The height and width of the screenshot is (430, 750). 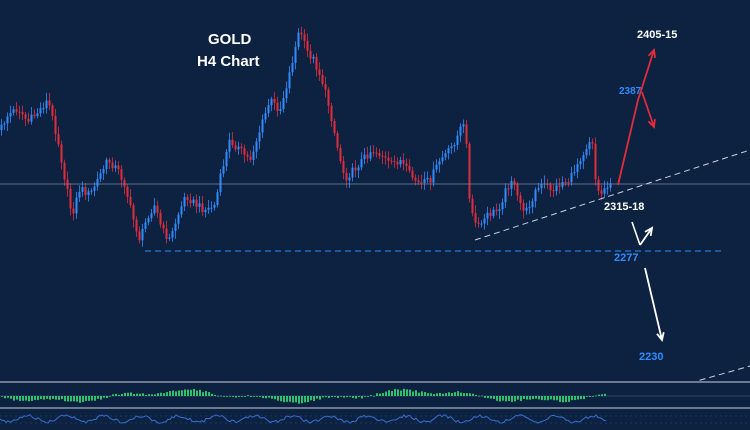 What do you see at coordinates (646, 75) in the screenshot?
I see `red-arrow-target-shaft` at bounding box center [646, 75].